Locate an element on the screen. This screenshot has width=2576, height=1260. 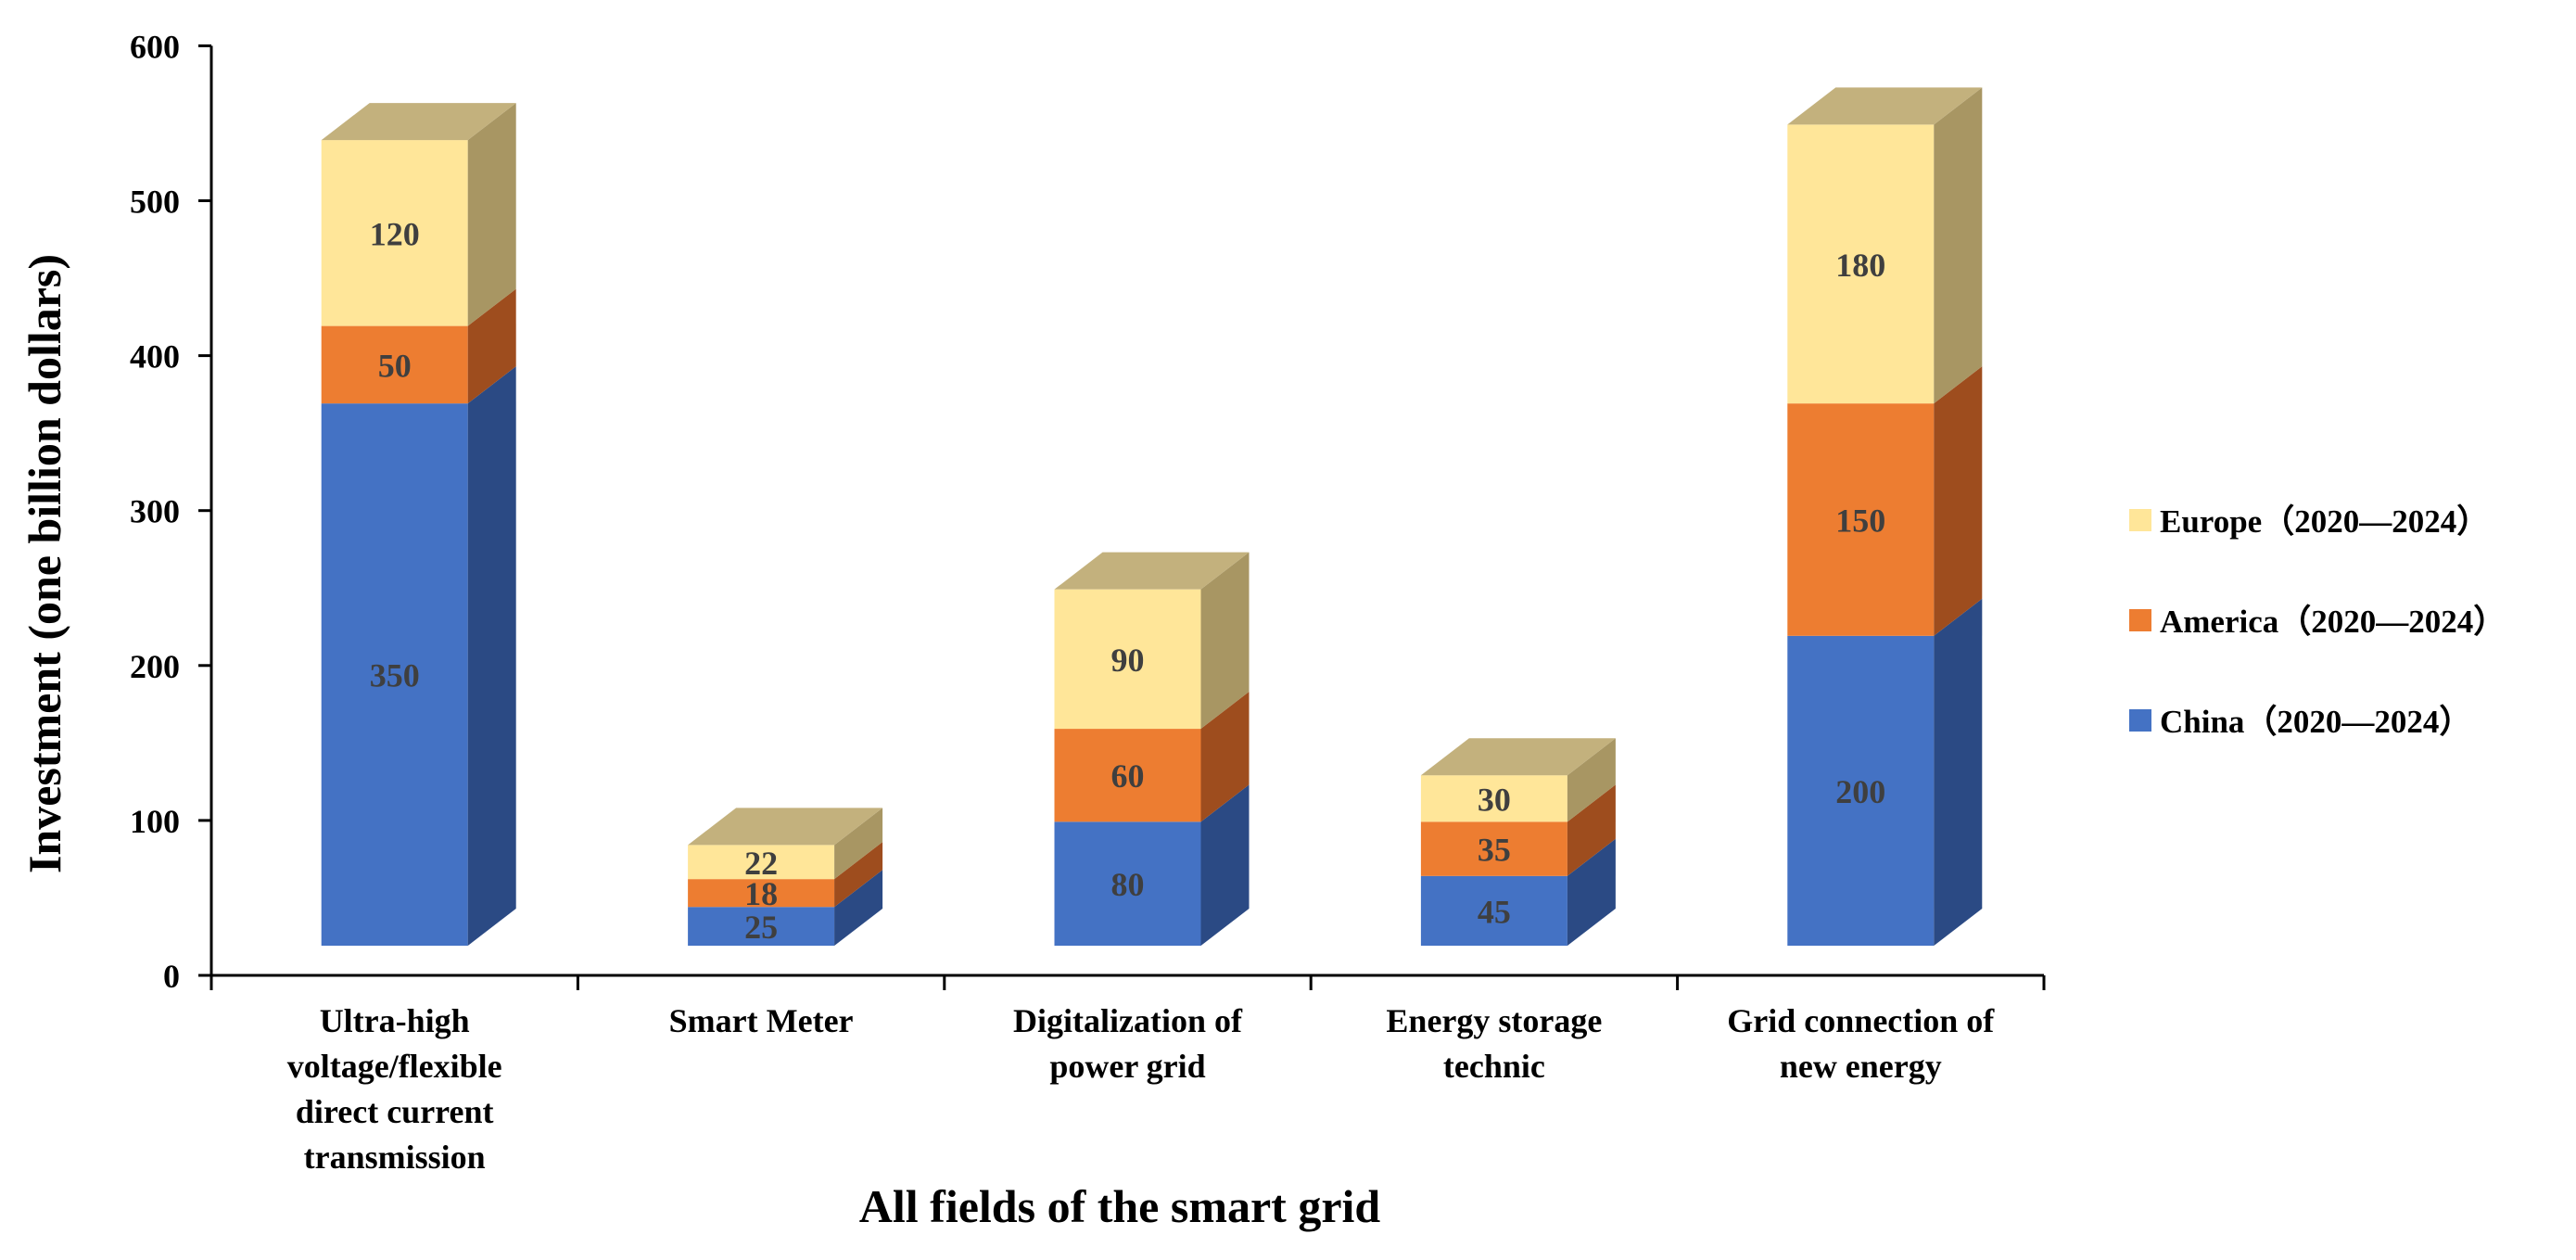
legend-item: America（2020—2024） is located at coordinates (2317, 622).